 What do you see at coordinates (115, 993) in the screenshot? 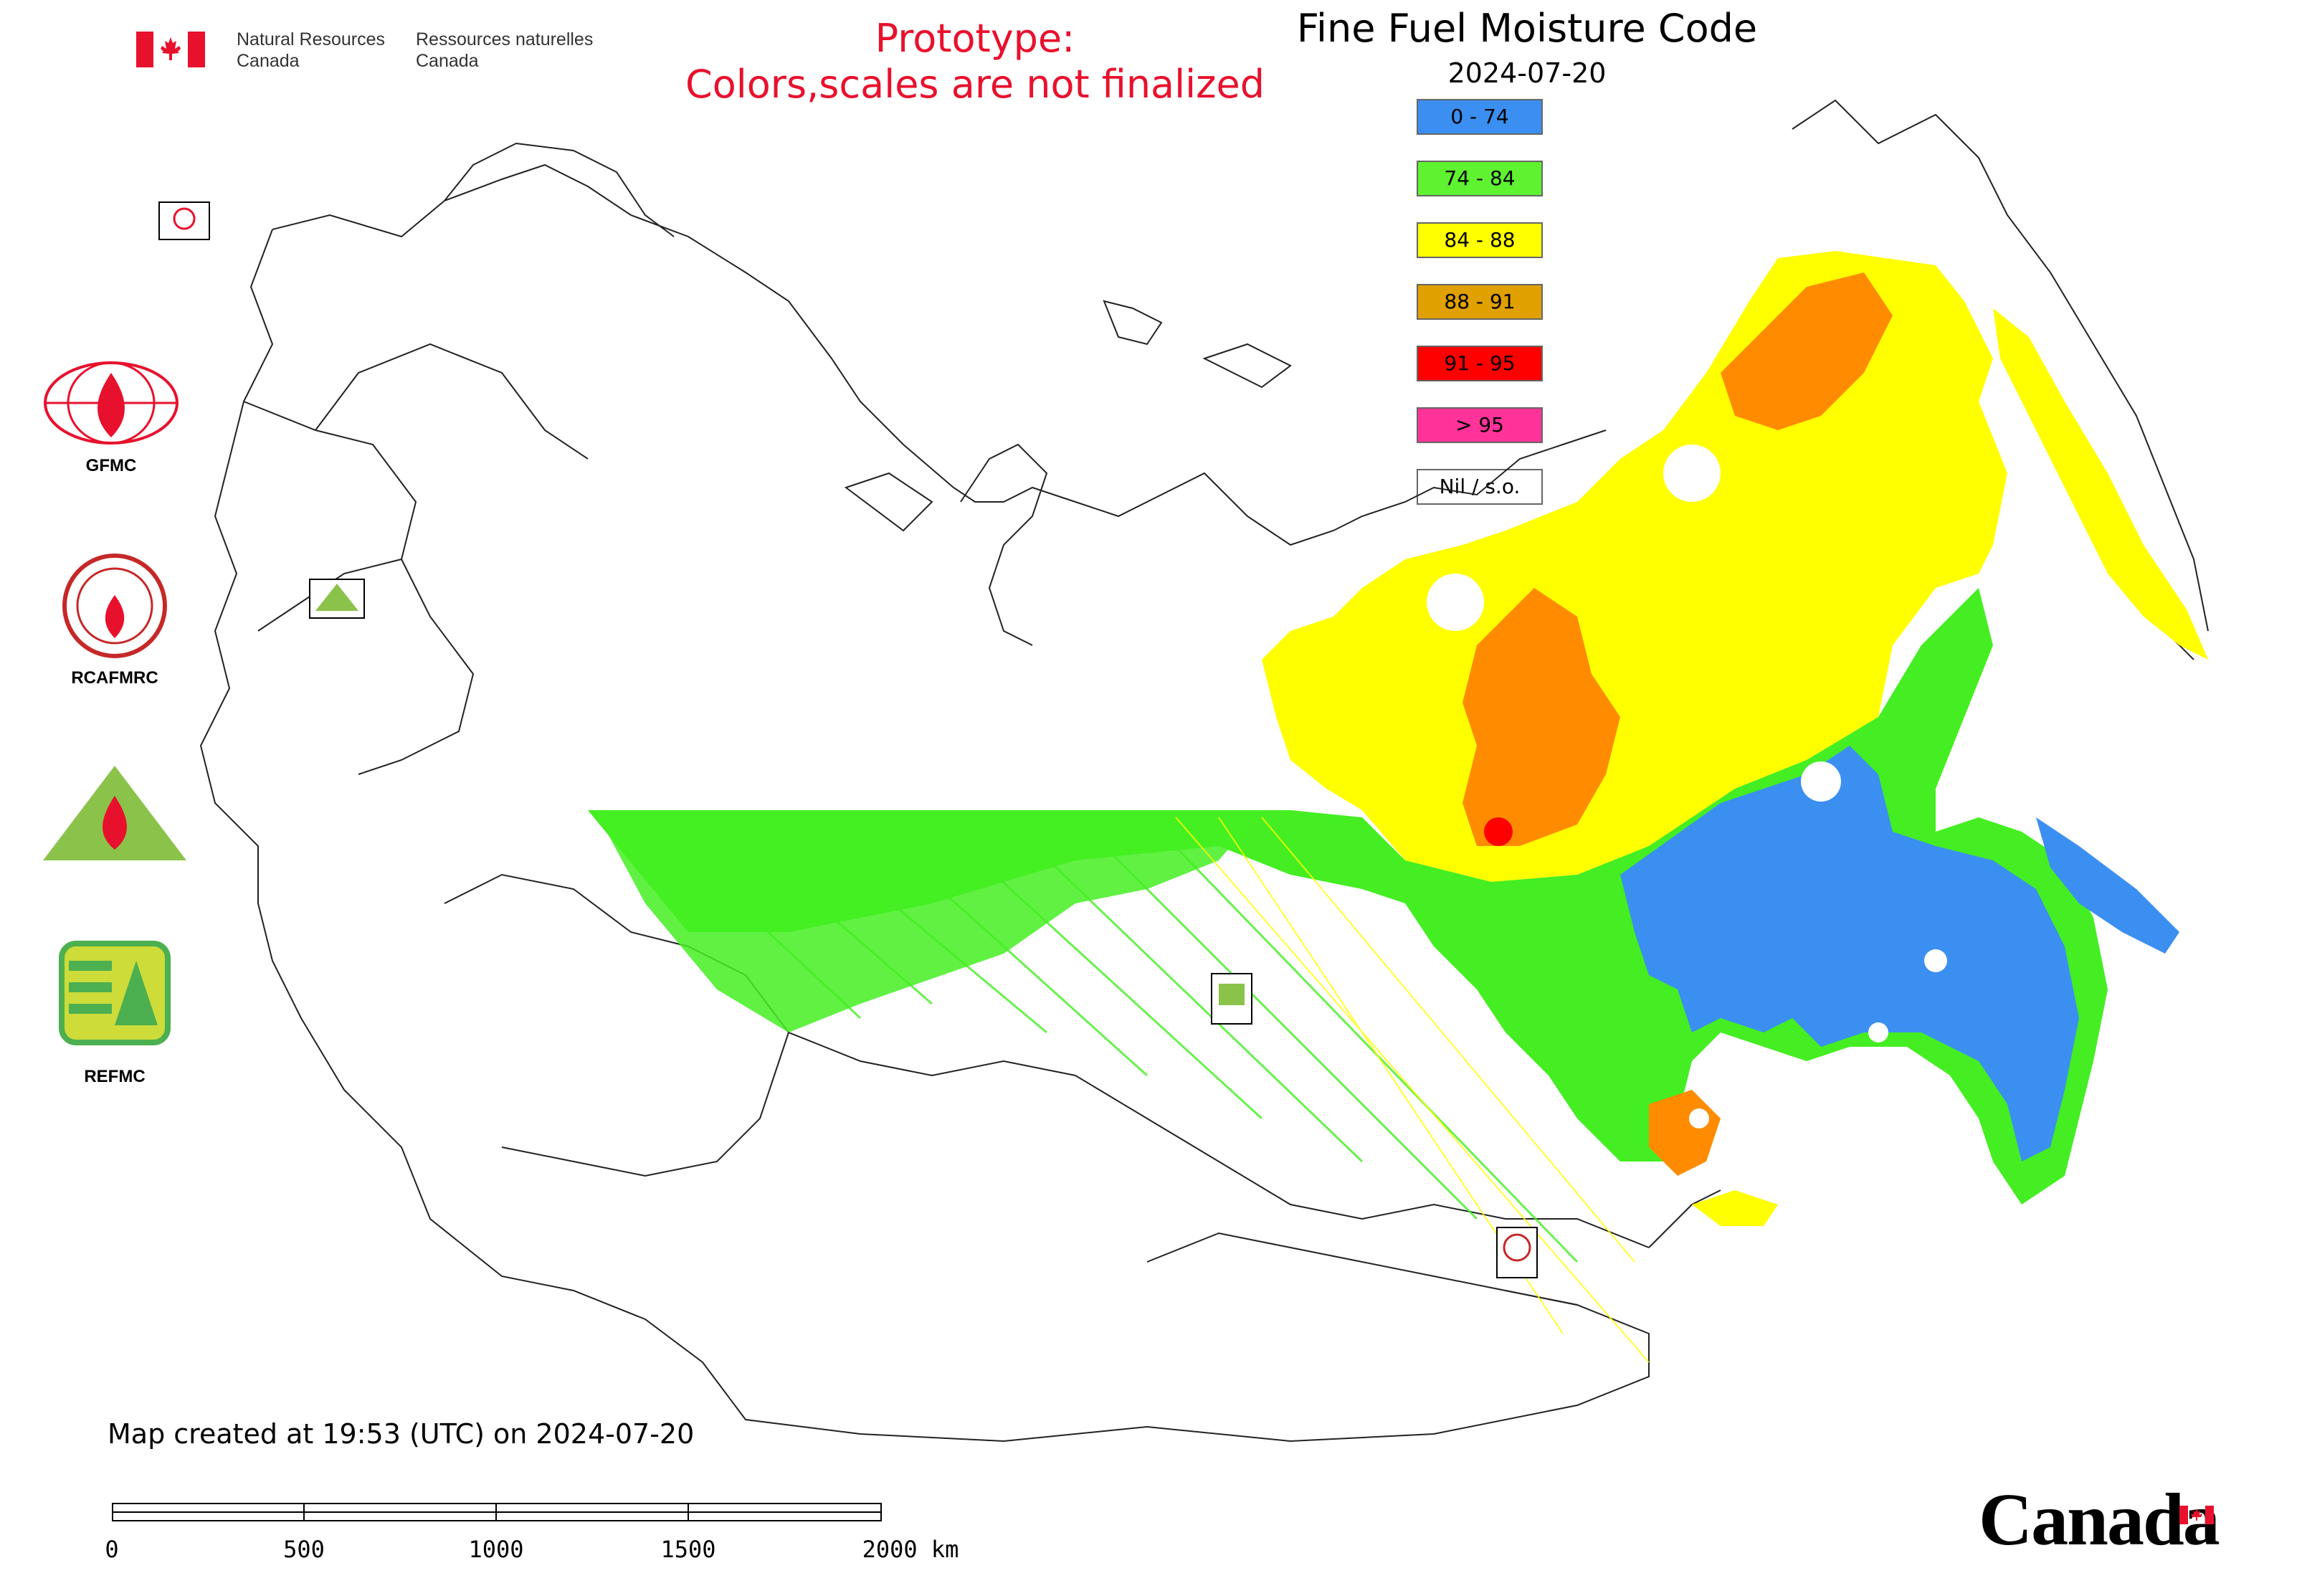
I see `refmc-logo-icon` at bounding box center [115, 993].